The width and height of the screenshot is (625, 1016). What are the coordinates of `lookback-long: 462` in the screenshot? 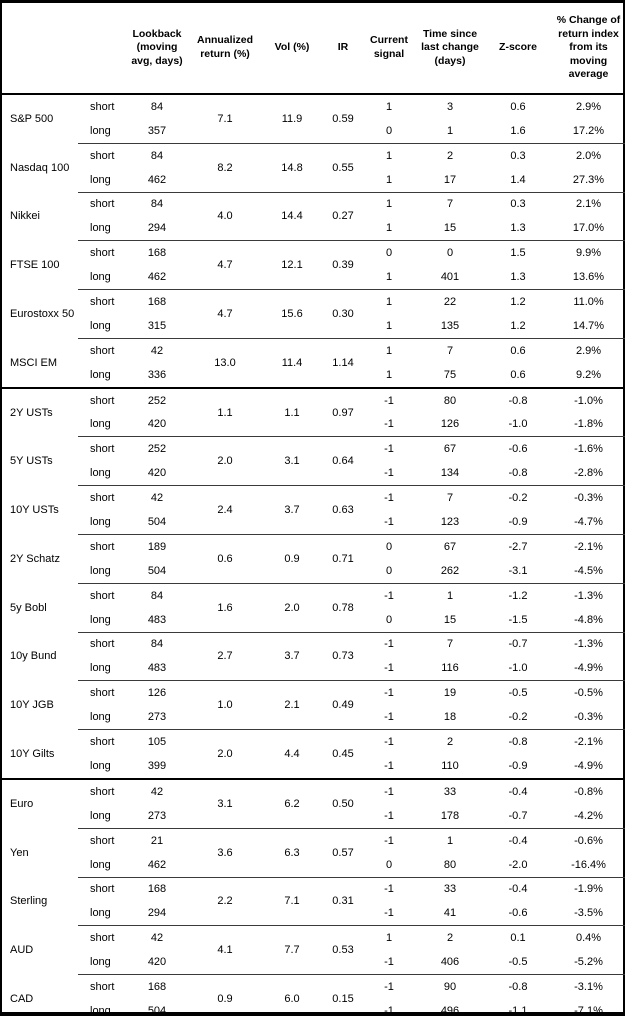 It's located at (157, 180).